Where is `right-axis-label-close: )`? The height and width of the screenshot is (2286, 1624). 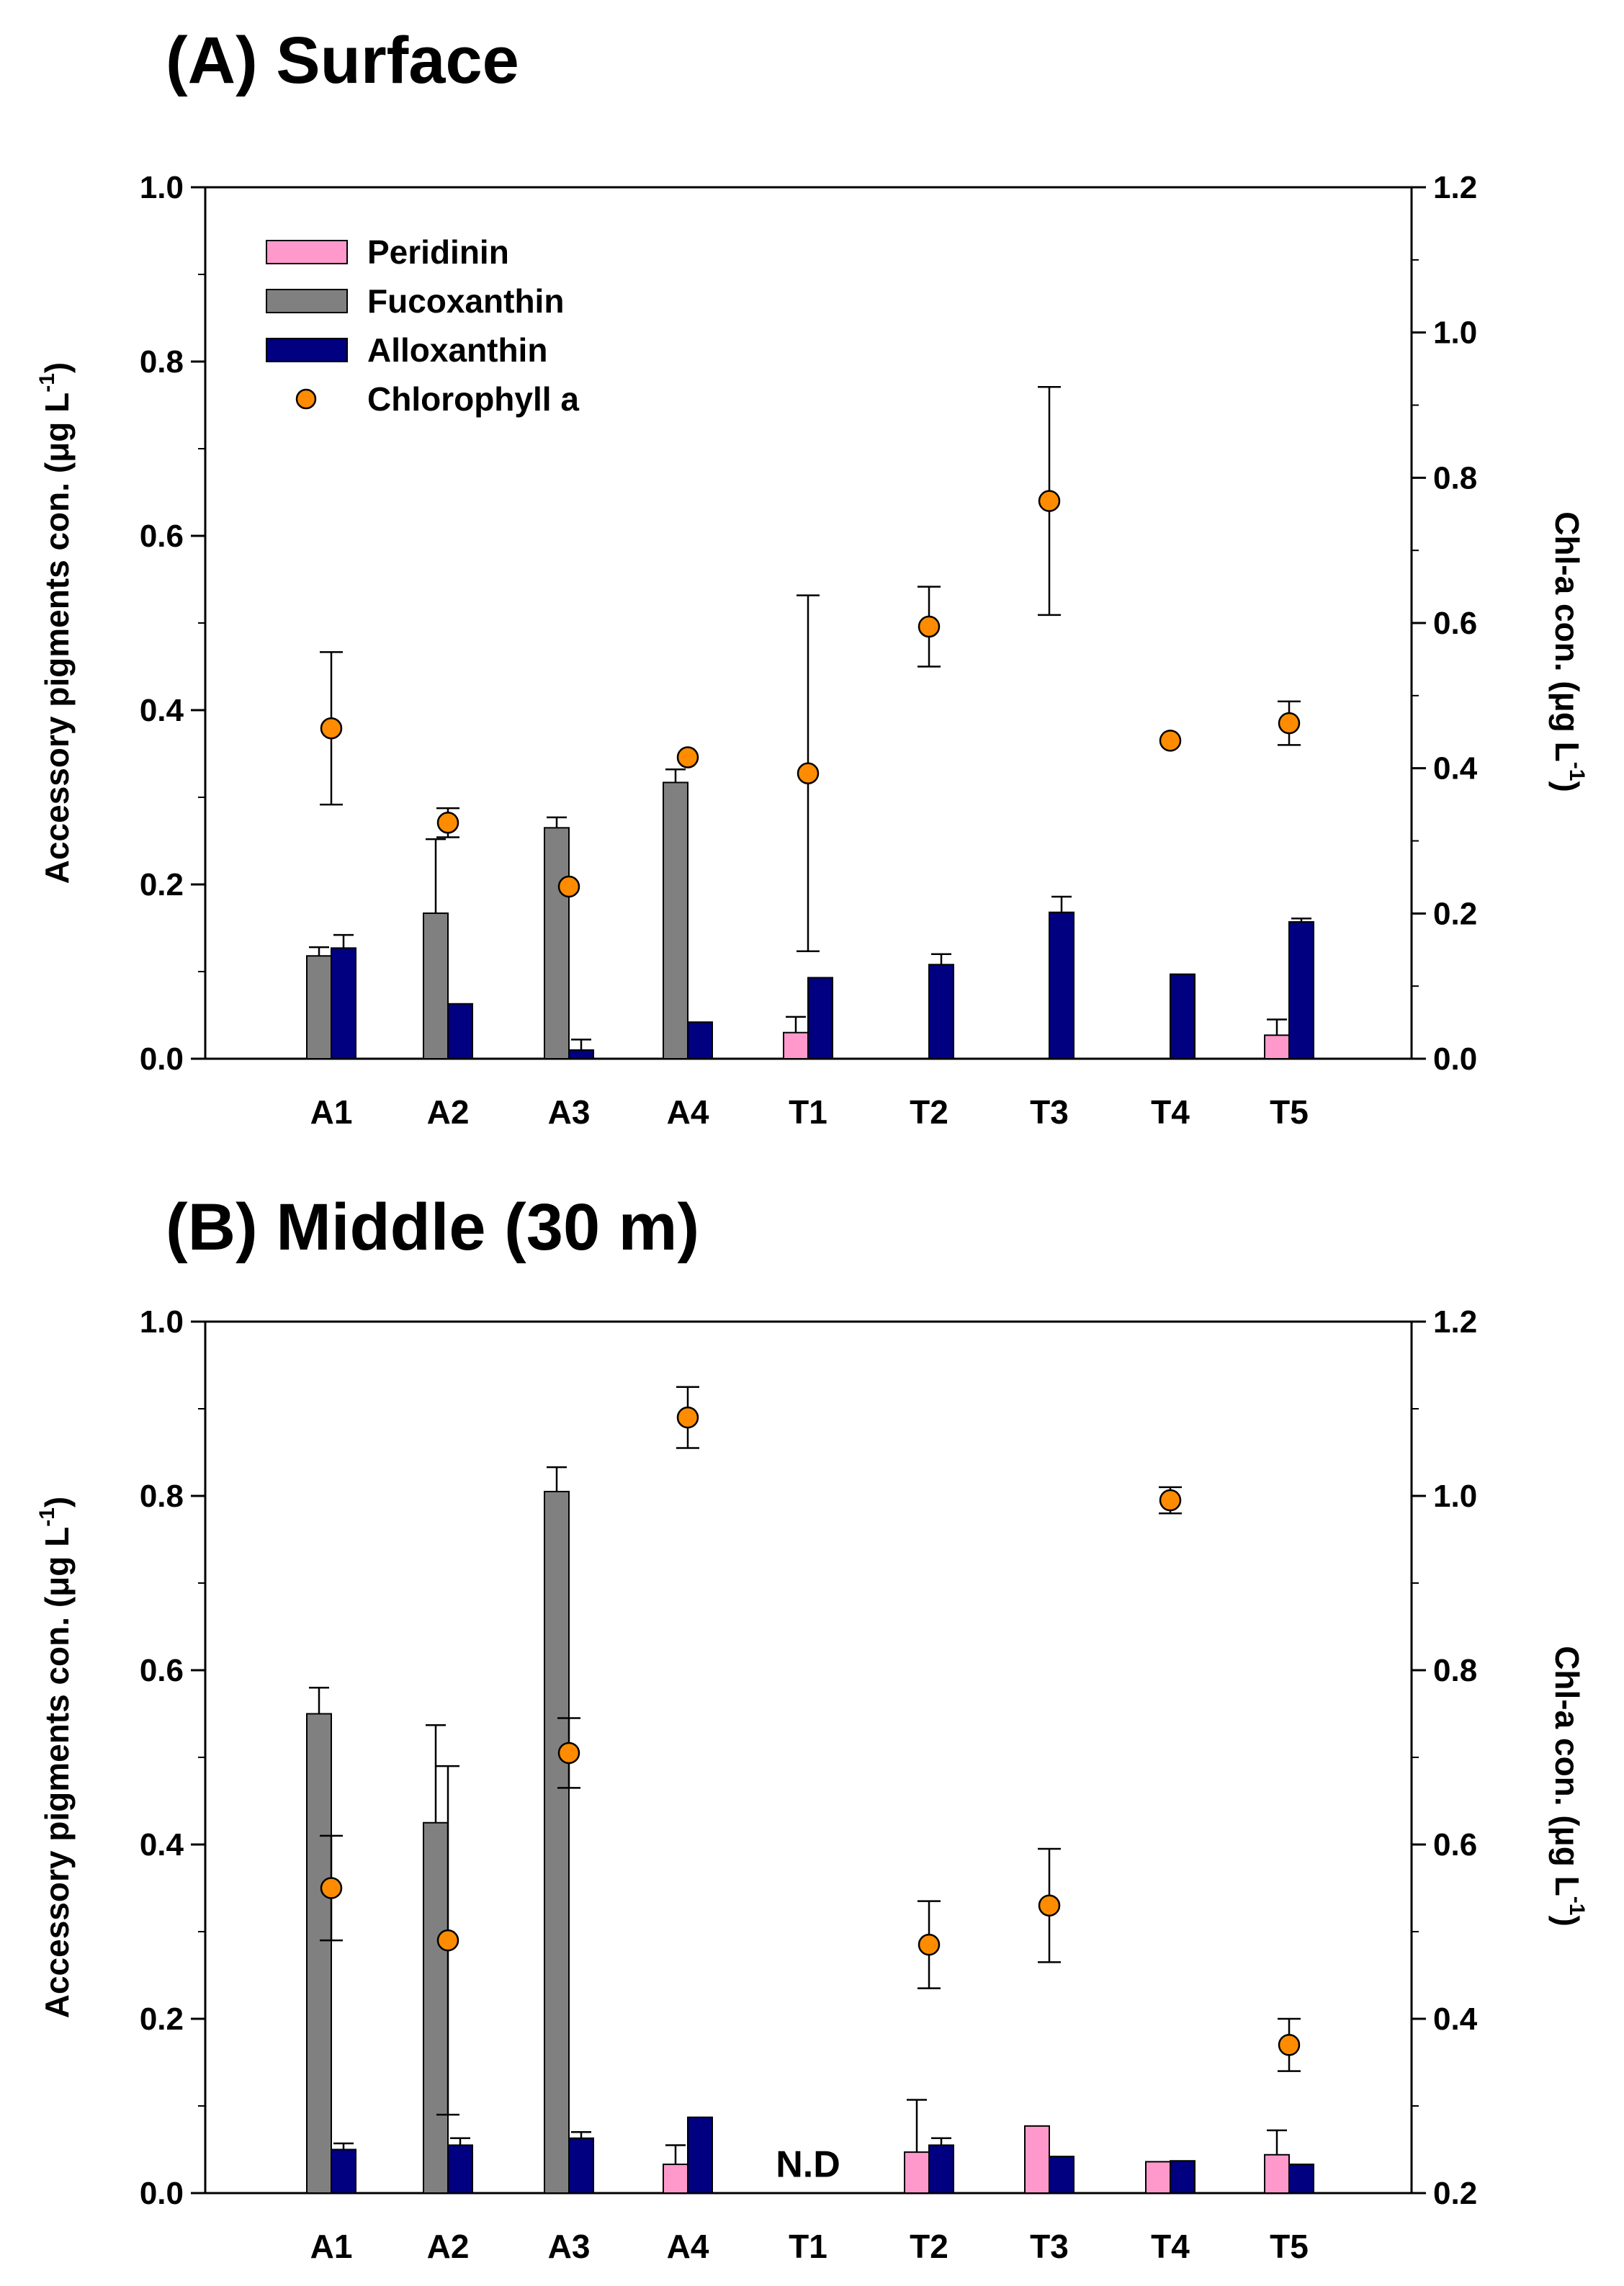
right-axis-label-close: ) is located at coordinates (1567, 1920).